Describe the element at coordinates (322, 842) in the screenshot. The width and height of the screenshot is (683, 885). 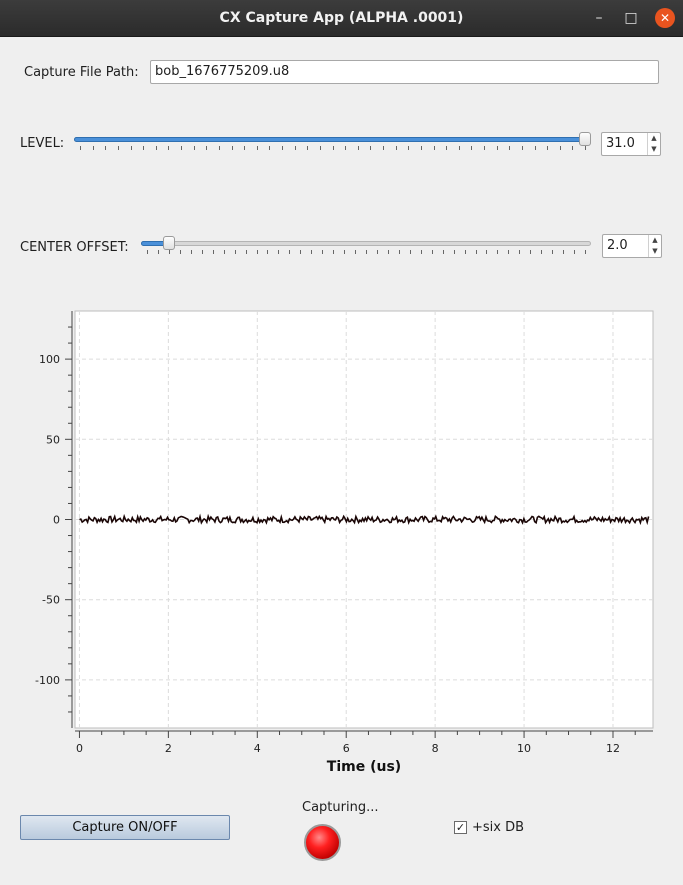
I see `capture-led-icon` at that location.